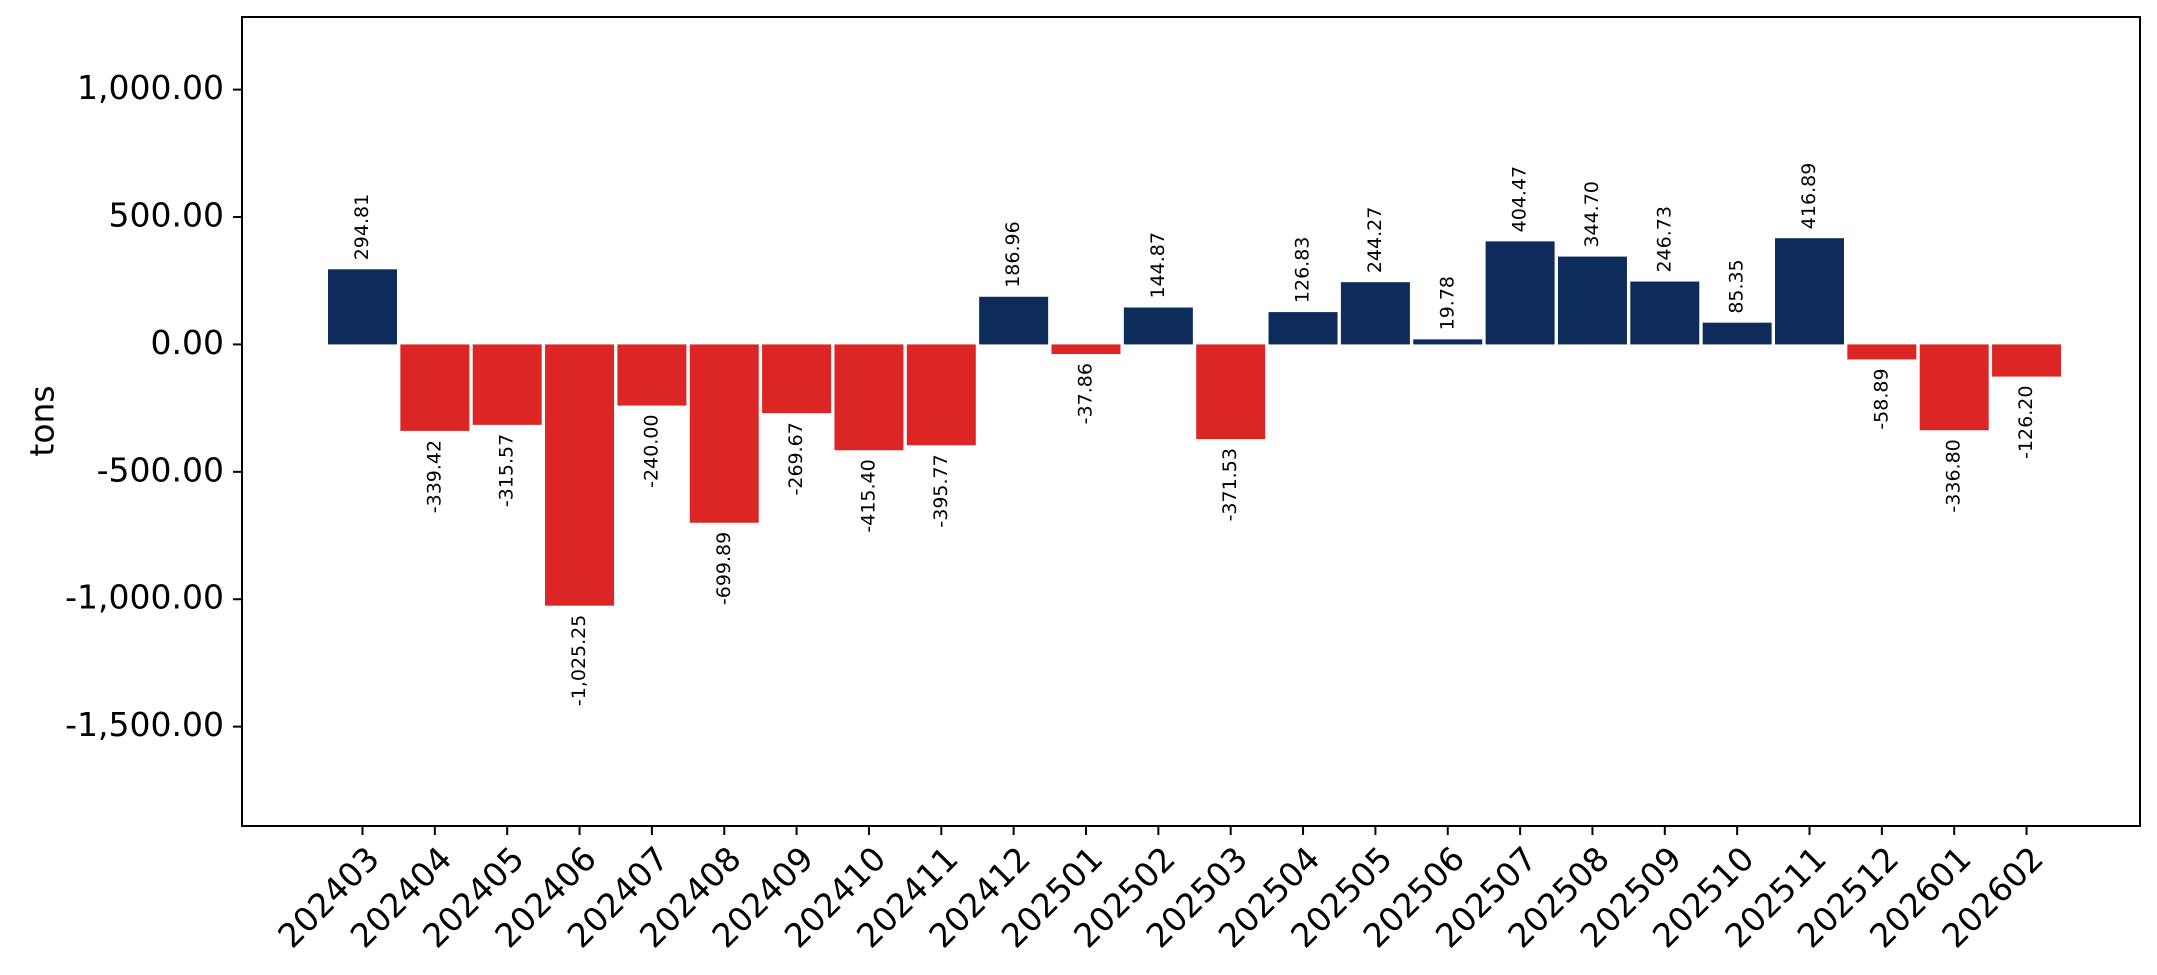  Describe the element at coordinates (187, 342) in the screenshot. I see `y-tick-label: 0.00` at that location.